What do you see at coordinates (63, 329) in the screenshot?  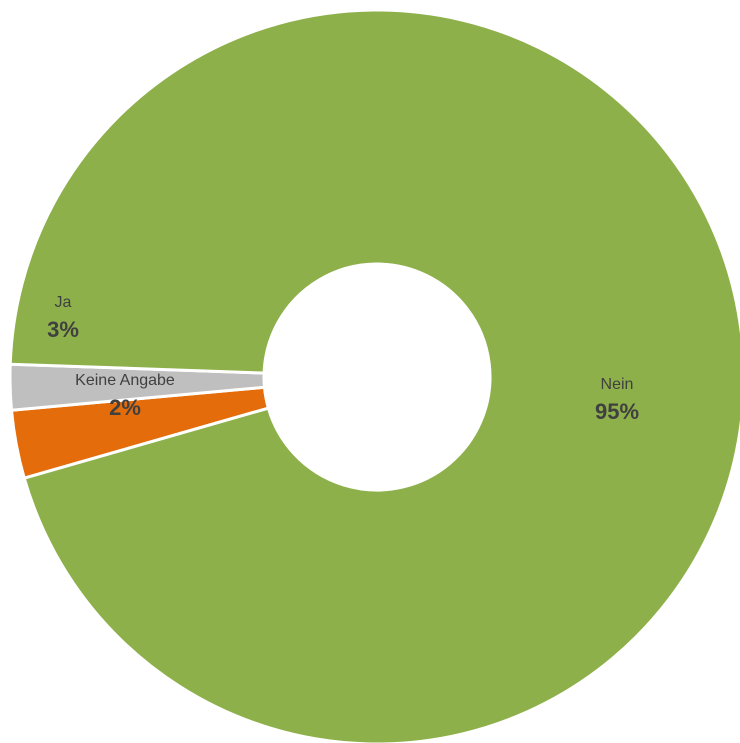 I see `value-label-ja: 3%` at bounding box center [63, 329].